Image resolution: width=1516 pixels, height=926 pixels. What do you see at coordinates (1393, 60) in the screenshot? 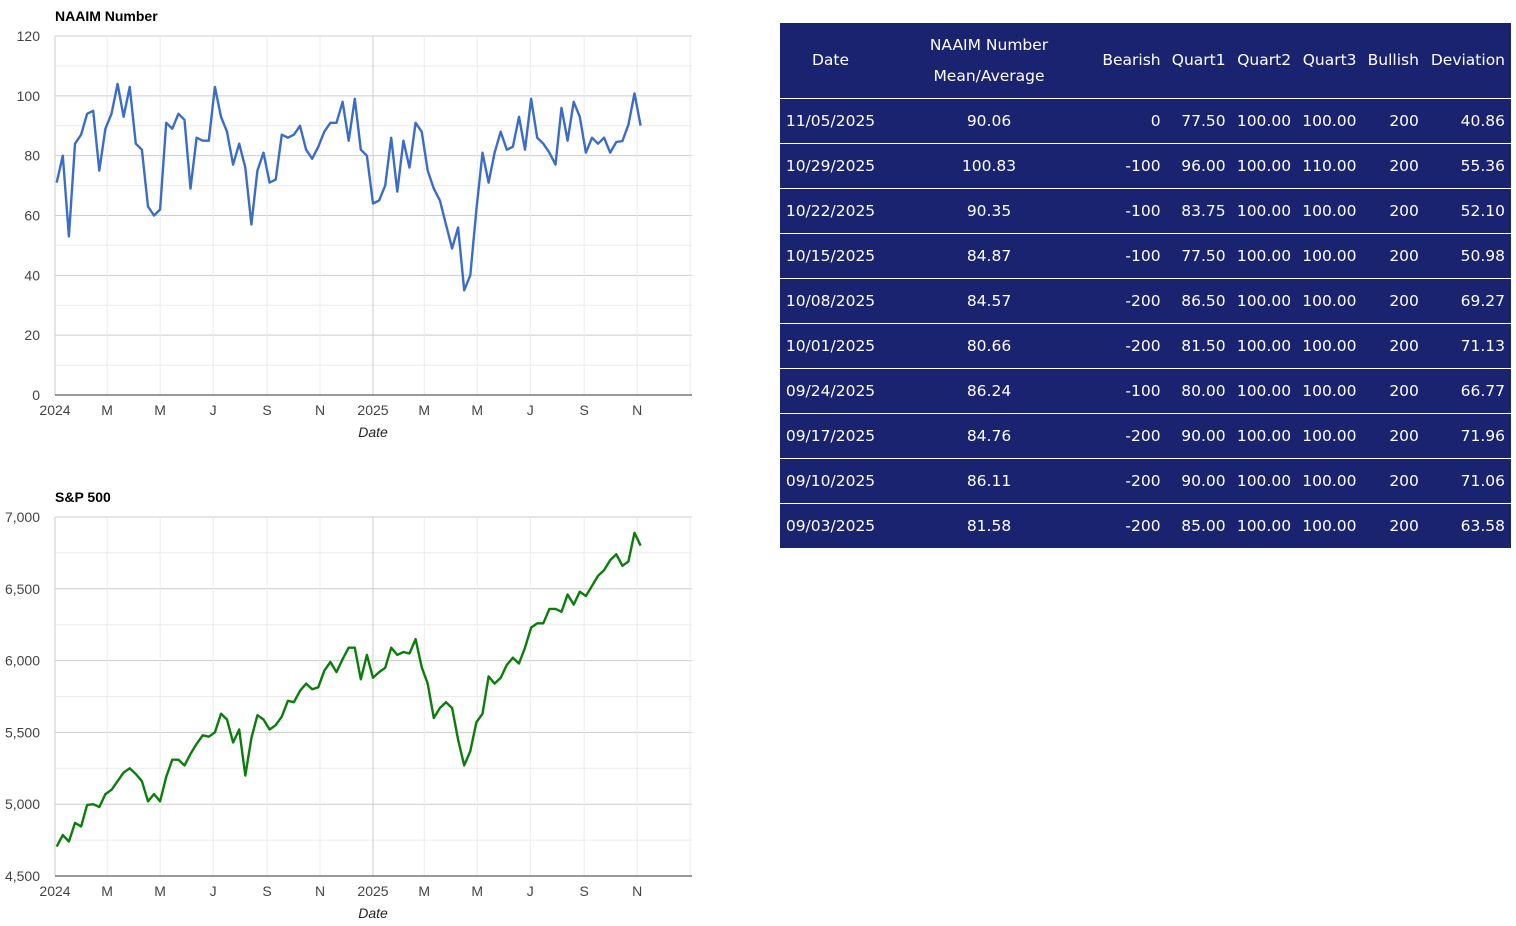
I see `header-bullish: Bullish` at bounding box center [1393, 60].